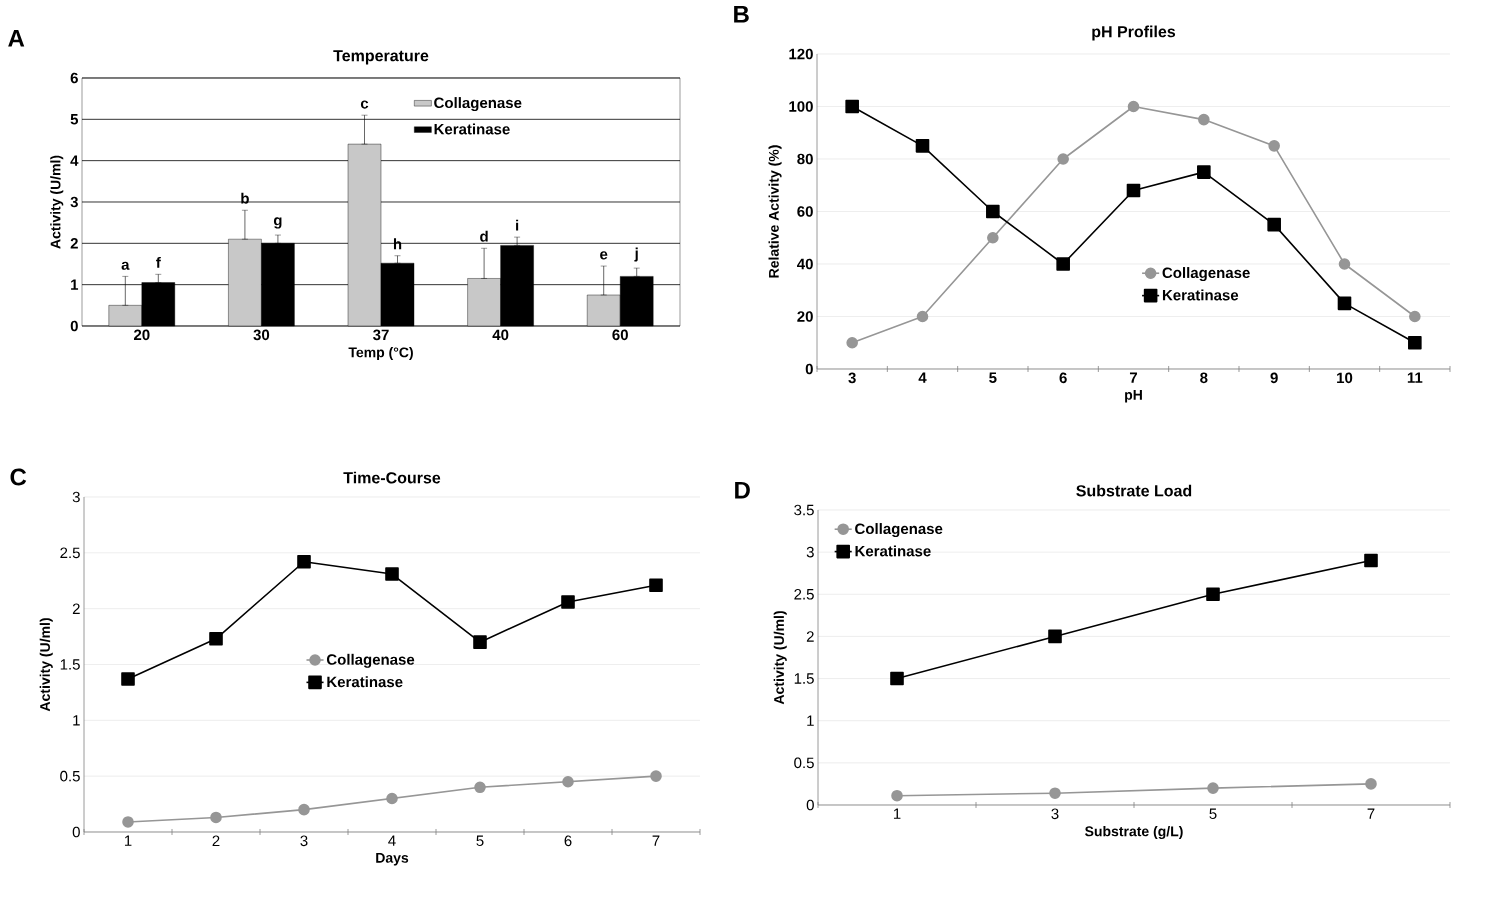  What do you see at coordinates (158, 262) in the screenshot?
I see `annotation: f` at bounding box center [158, 262].